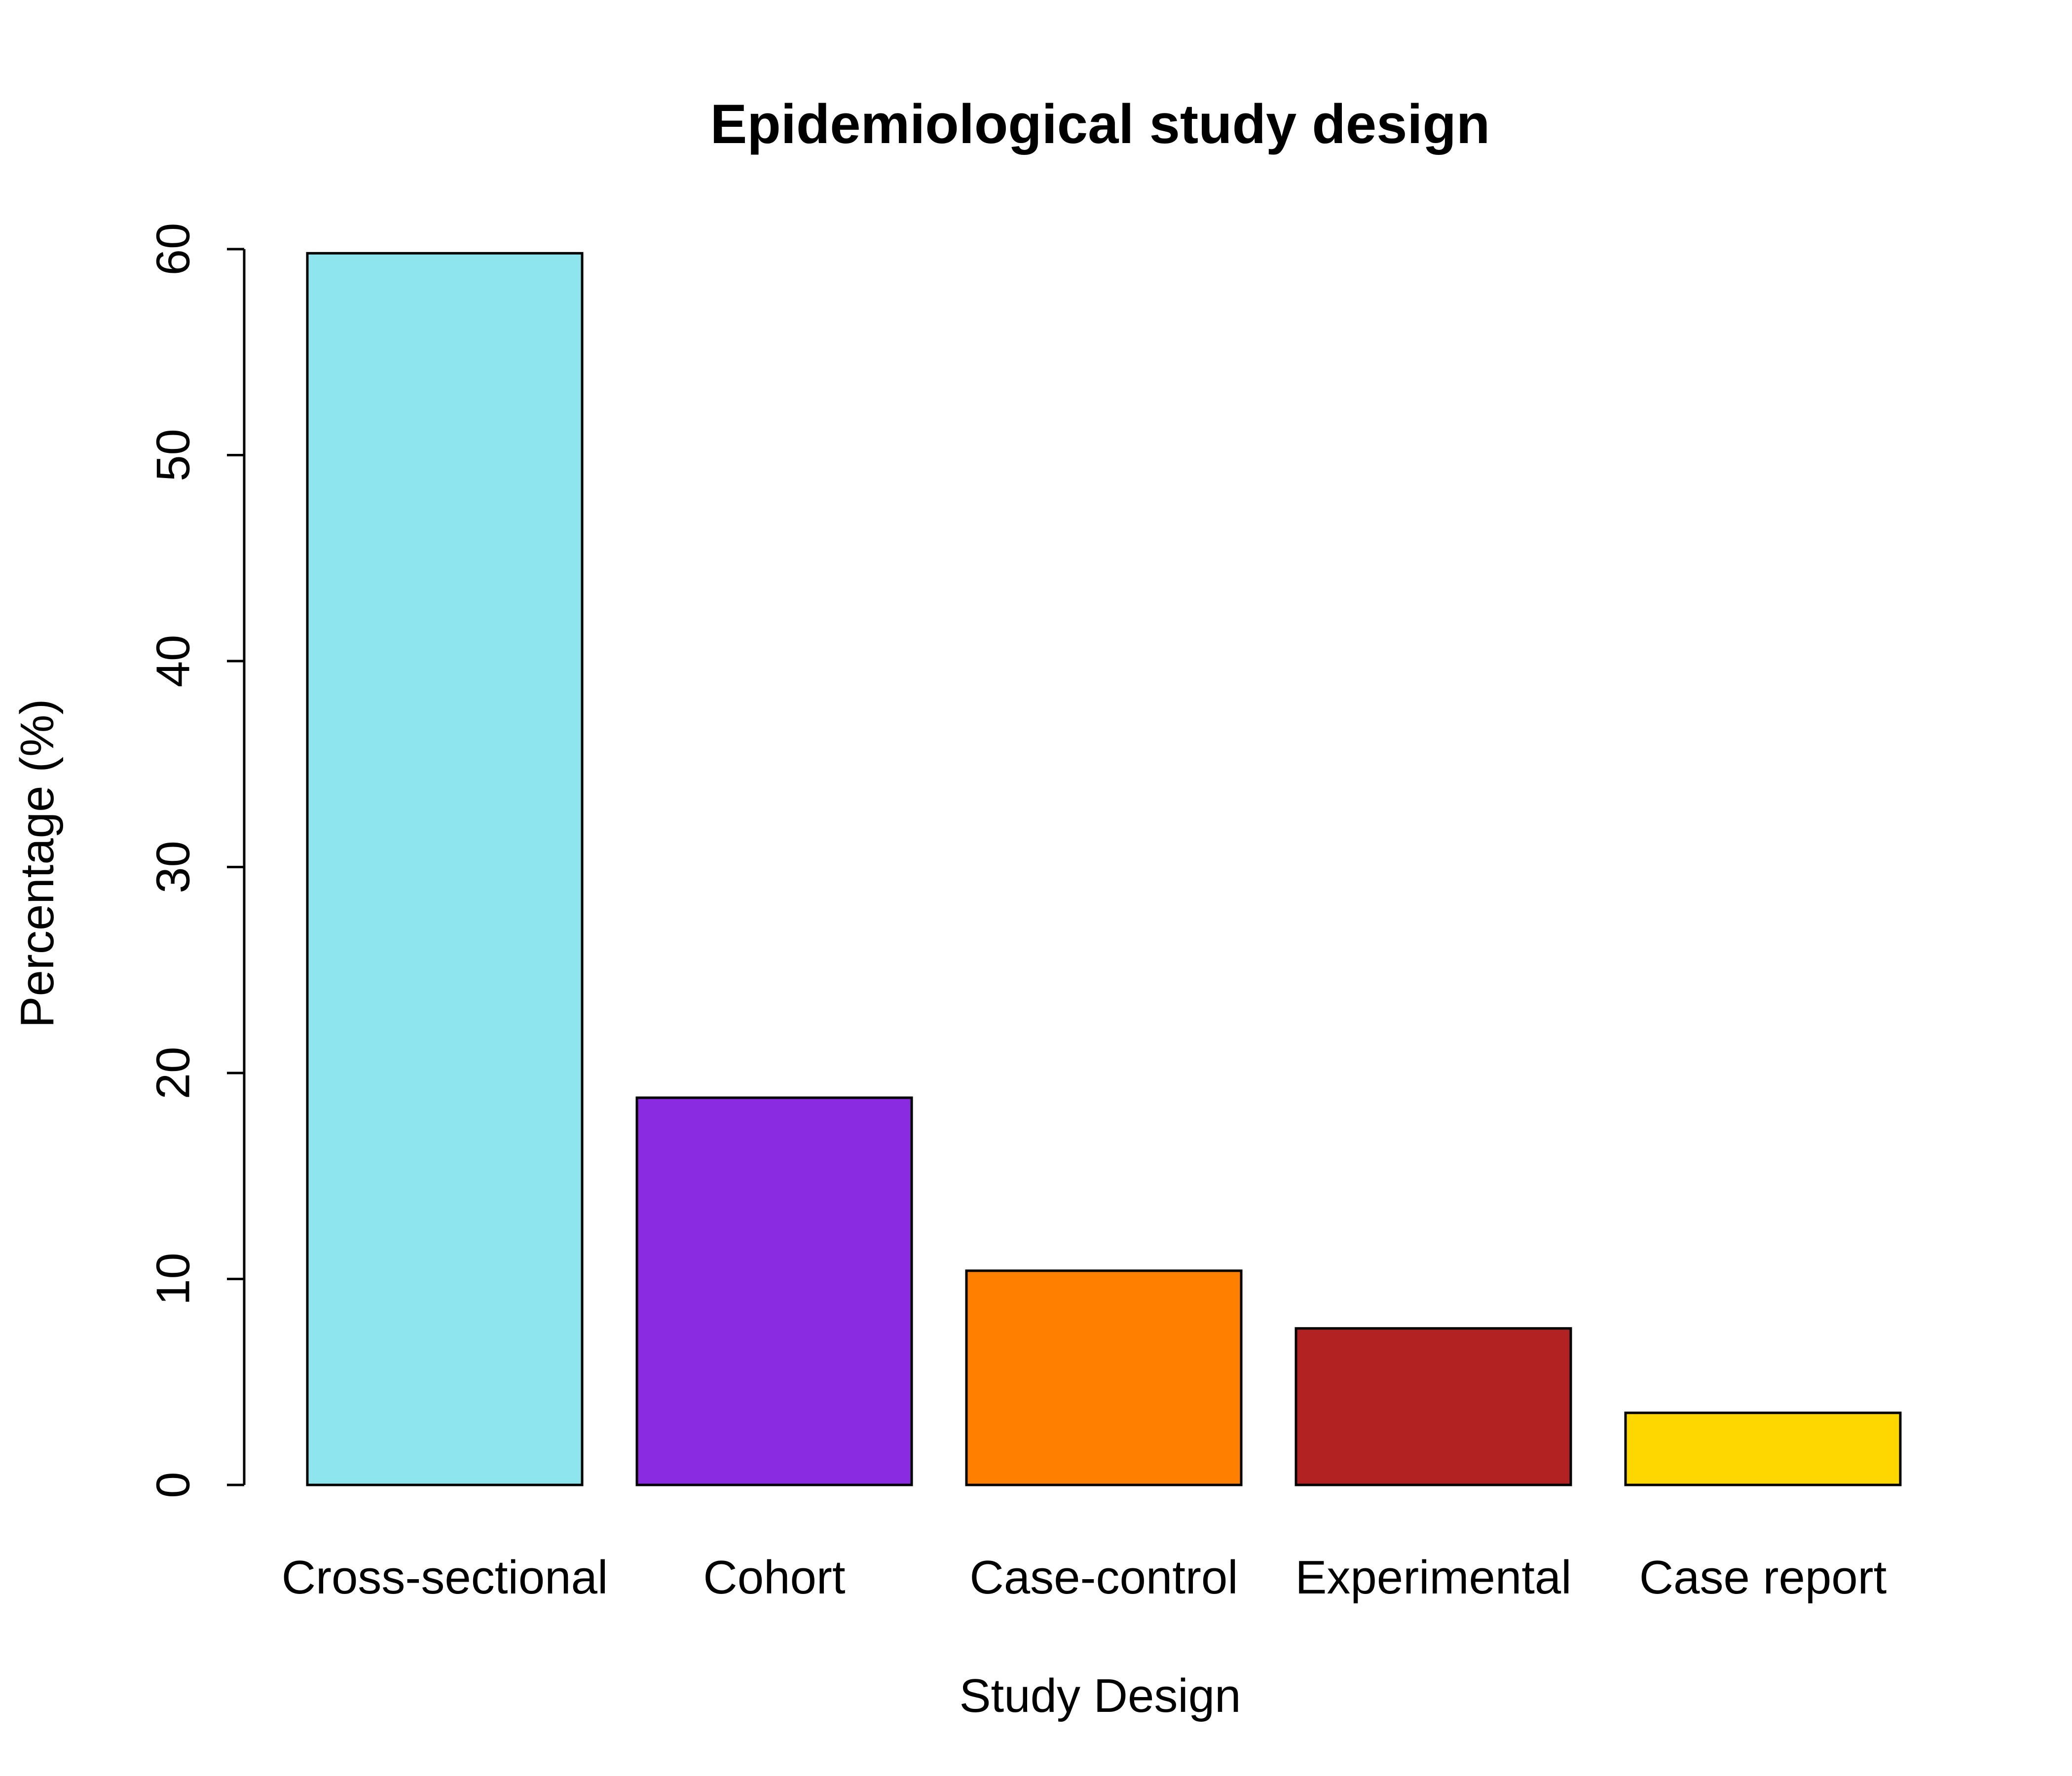 This screenshot has height=1776, width=2072. I want to click on y-axis-label: Percentage (%), so click(37, 864).